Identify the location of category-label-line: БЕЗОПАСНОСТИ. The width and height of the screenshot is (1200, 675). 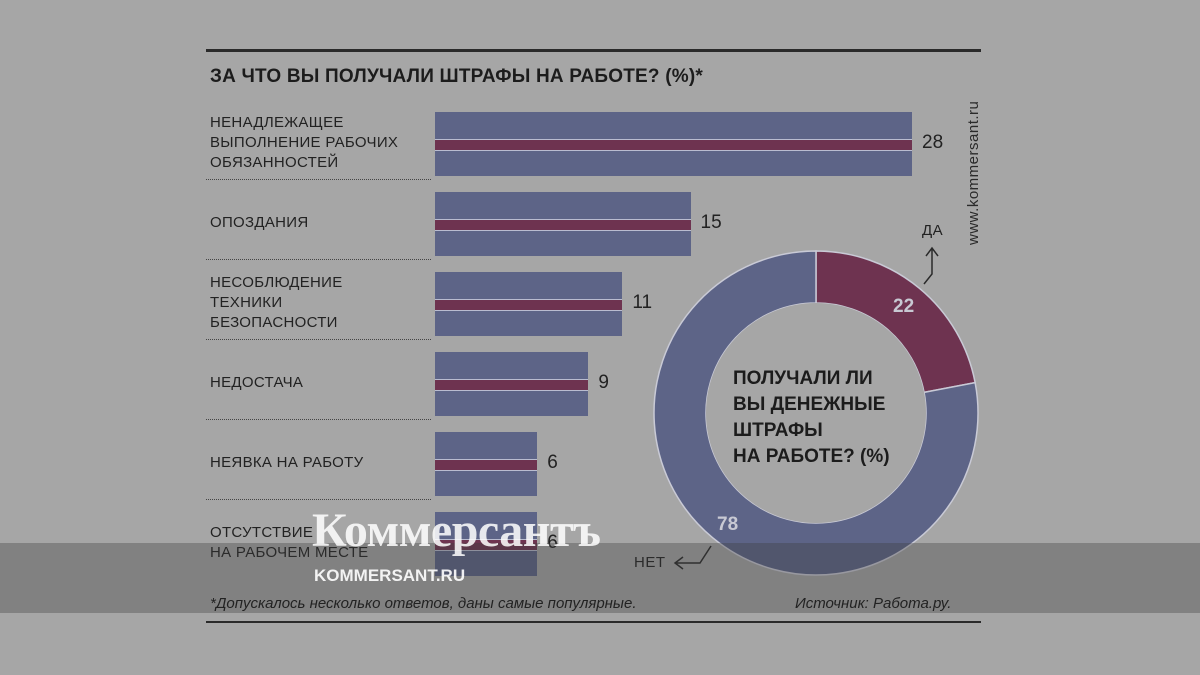
(274, 322).